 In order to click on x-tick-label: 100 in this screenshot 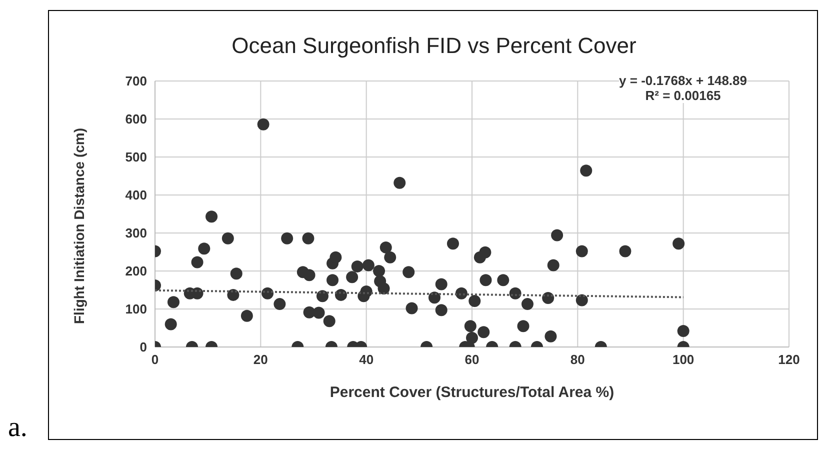, I will do `click(683, 360)`.